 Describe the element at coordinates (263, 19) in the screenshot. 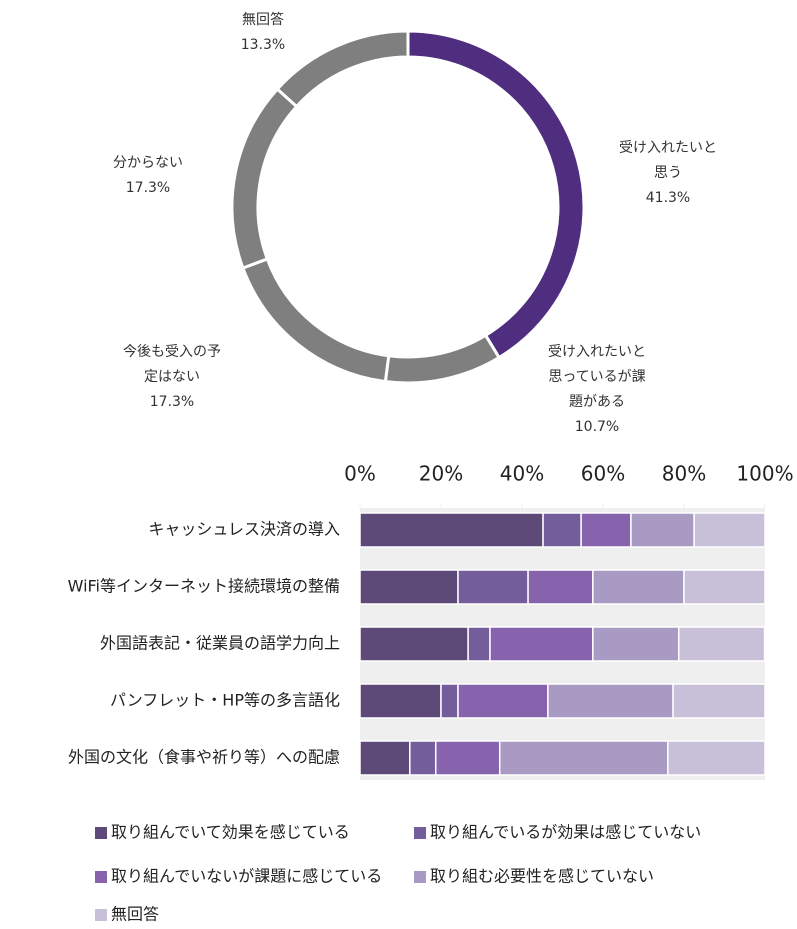

I see `slice-label: 無回答` at that location.